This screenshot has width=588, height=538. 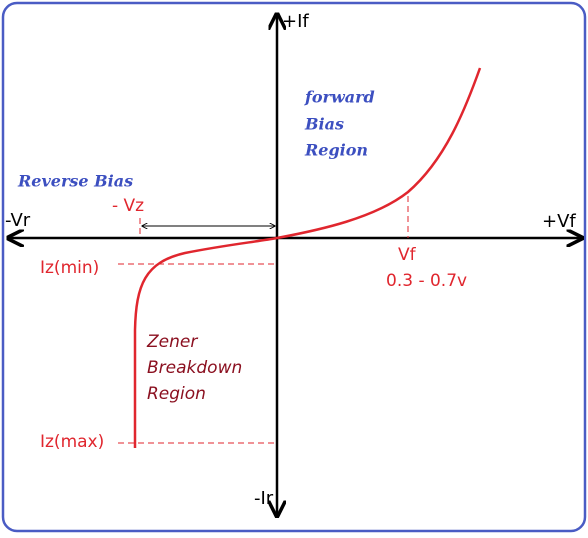 What do you see at coordinates (295, 21) in the screenshot?
I see `axis-label: +If` at bounding box center [295, 21].